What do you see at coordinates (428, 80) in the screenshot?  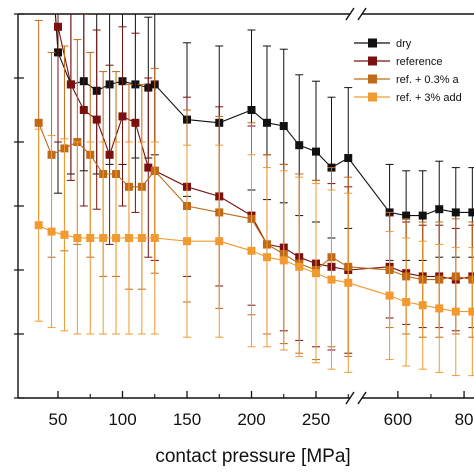 I see `legend-label: ref. + 0.3% a` at bounding box center [428, 80].